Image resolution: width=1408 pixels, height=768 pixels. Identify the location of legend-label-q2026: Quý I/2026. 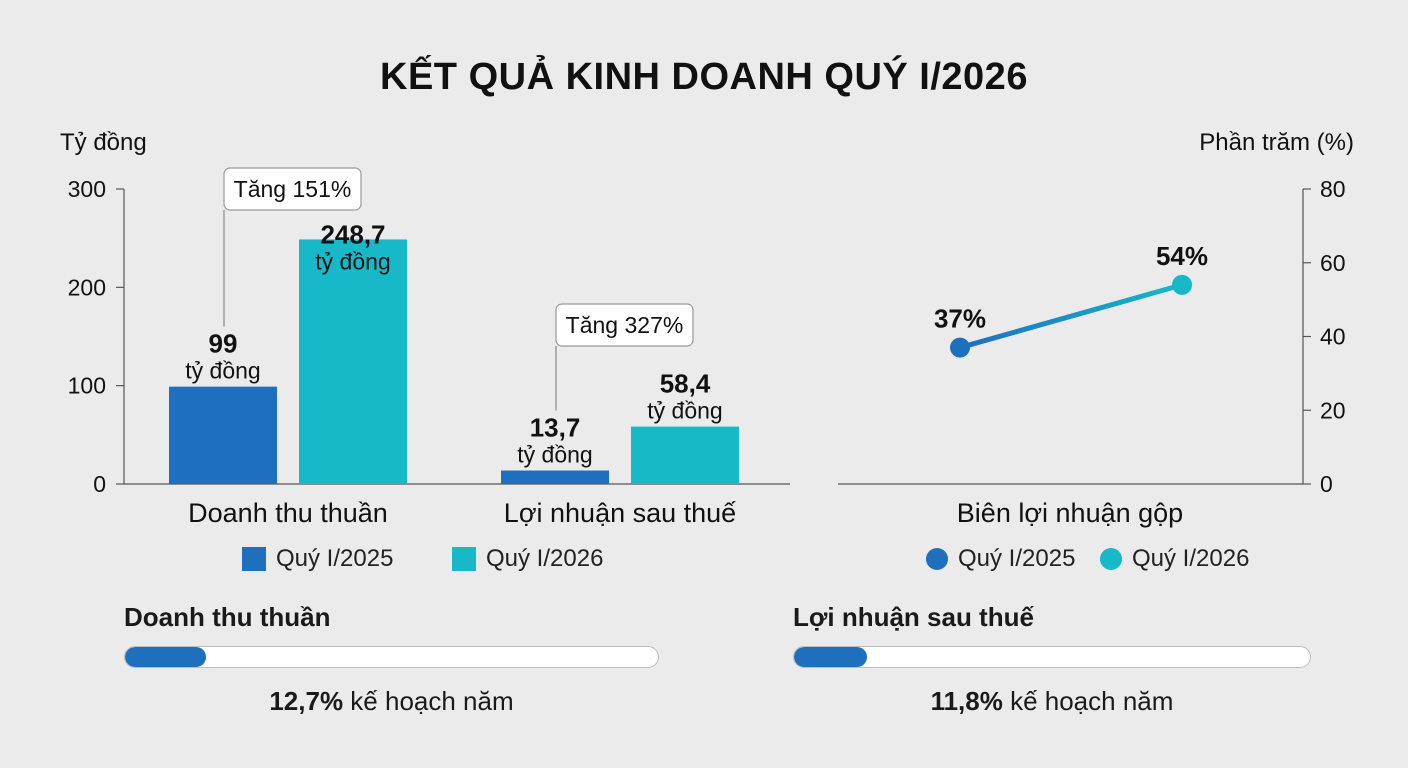
(545, 558).